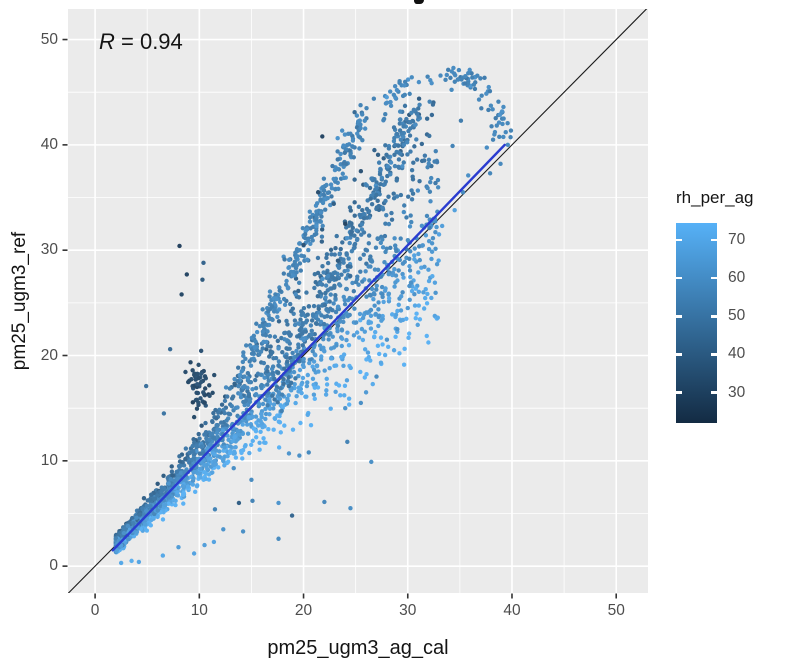 Image resolution: width=800 pixels, height=671 pixels. Describe the element at coordinates (303, 610) in the screenshot. I see `x-tick-label: 20` at that location.